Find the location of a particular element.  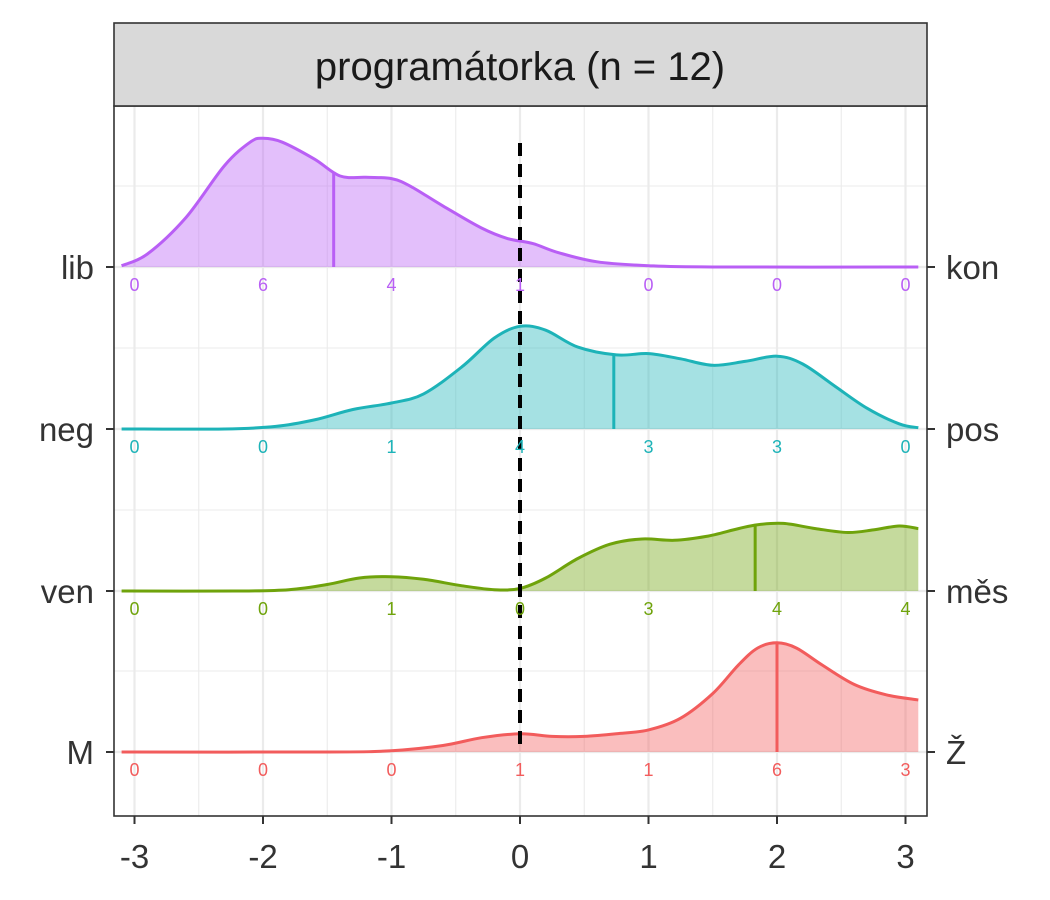

left-category-label: lib is located at coordinates (77, 267).